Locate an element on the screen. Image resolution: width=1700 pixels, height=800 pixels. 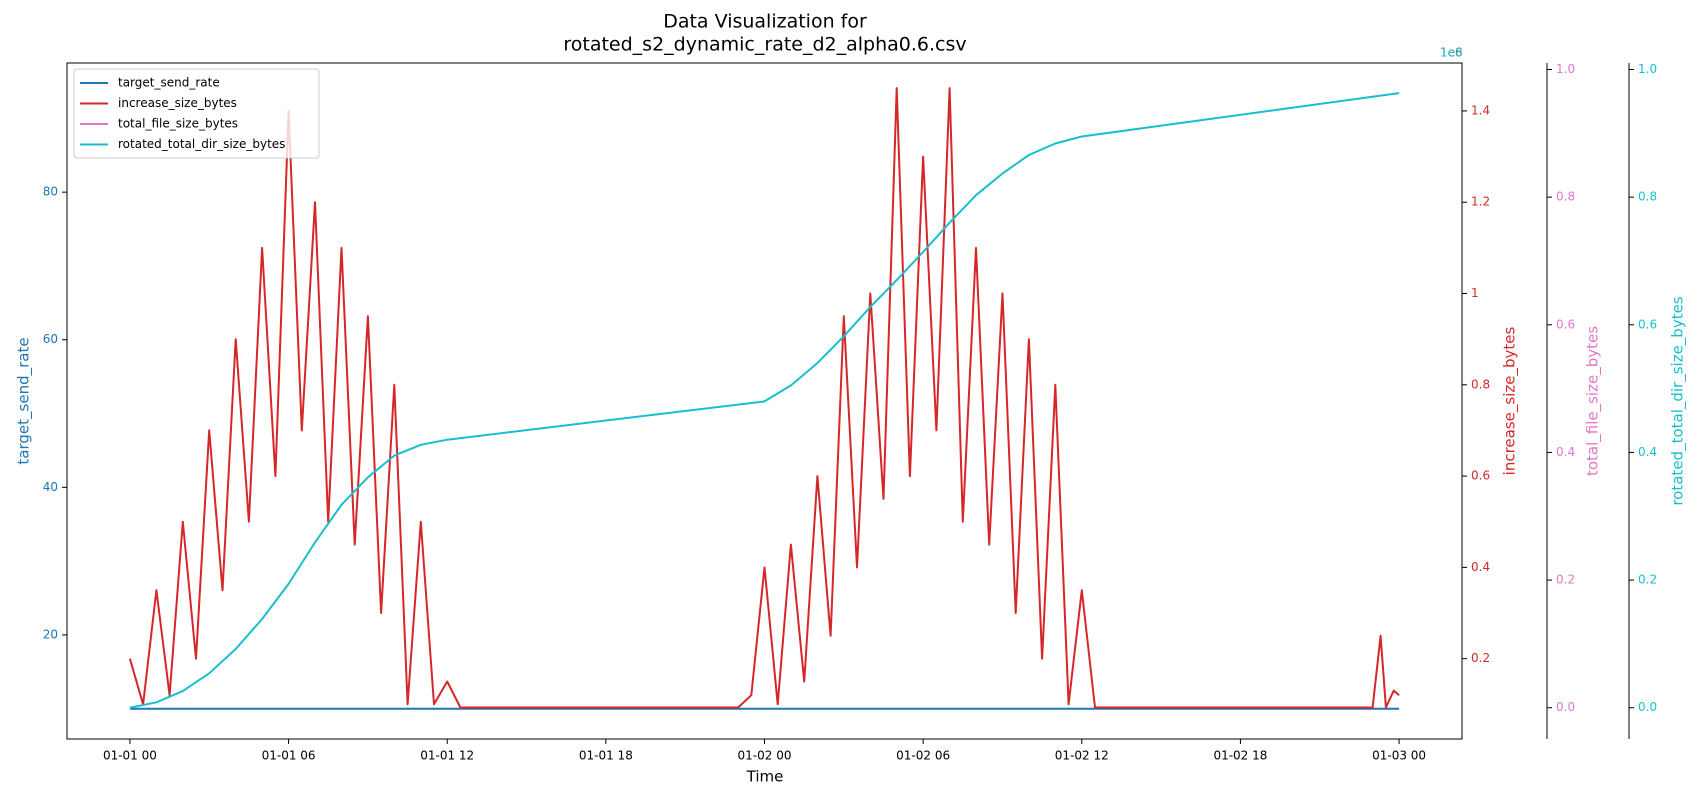
y-tick-label: 1.4 is located at coordinates (1480, 110).